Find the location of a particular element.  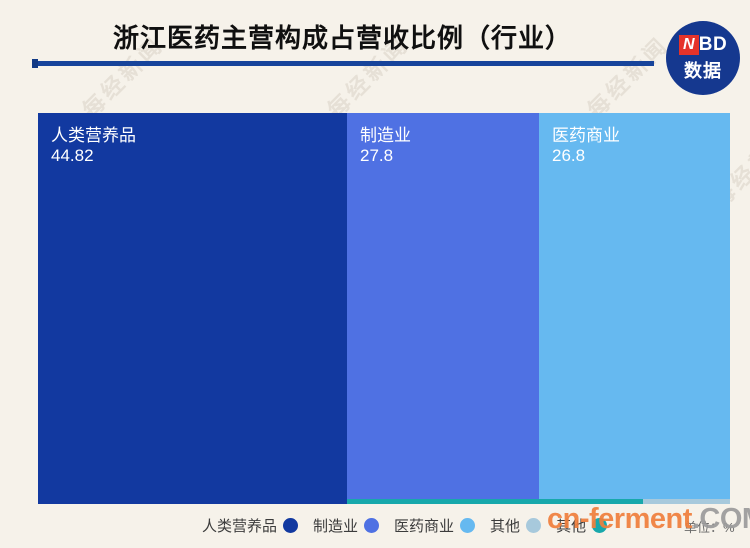

legend-item-pharma-commerce: 医药商业 is located at coordinates (435, 525).